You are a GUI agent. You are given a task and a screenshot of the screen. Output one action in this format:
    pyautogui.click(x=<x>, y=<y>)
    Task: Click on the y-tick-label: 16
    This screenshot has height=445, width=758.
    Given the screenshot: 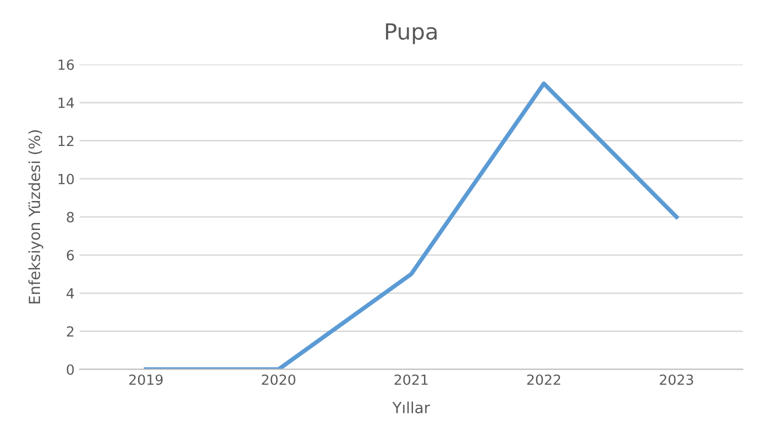 What is the action you would take?
    pyautogui.click(x=66, y=64)
    